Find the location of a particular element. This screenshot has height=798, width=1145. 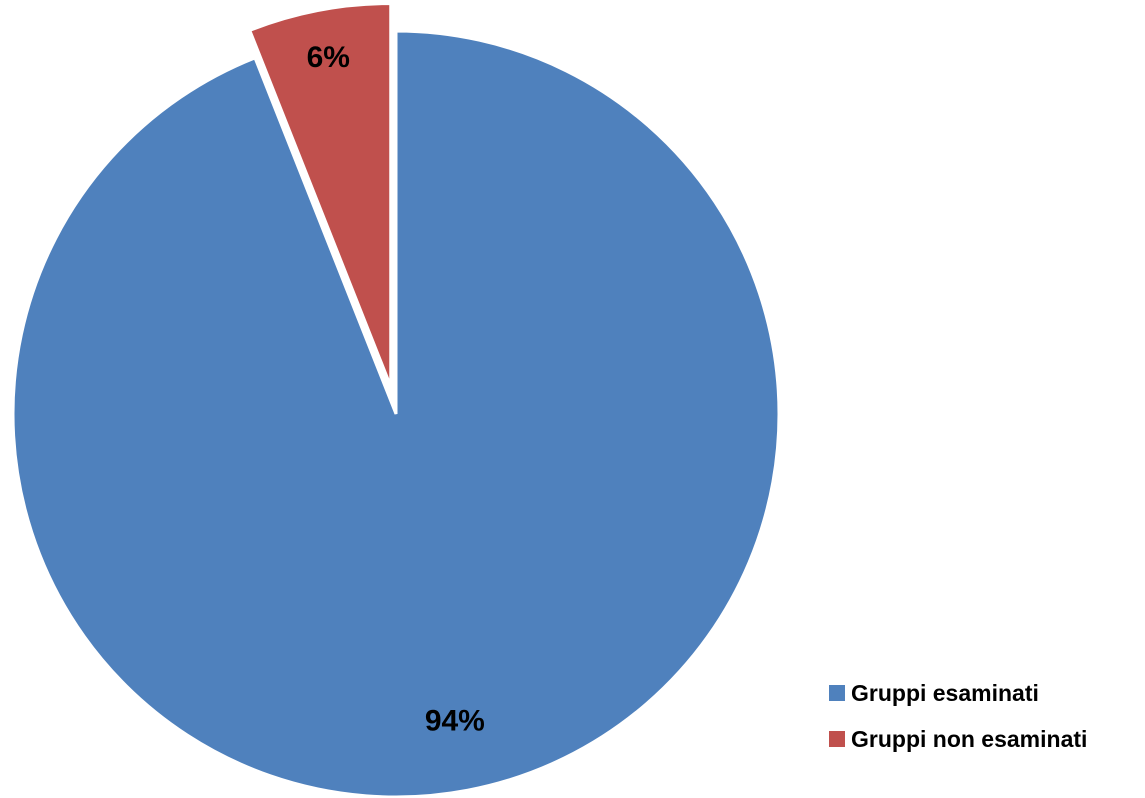

pie-data-labels: 94% 6% is located at coordinates (396, 389).